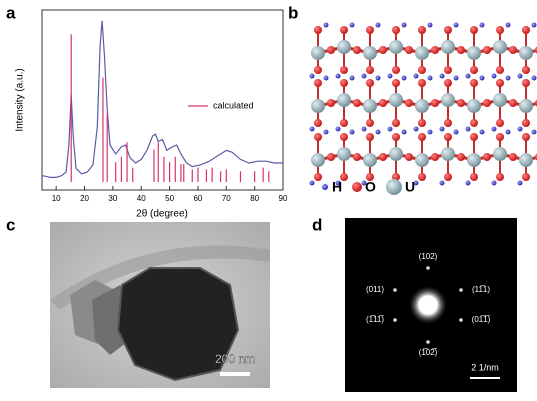 This screenshot has height=401, width=537. I want to click on panel-label: c, so click(10, 224).